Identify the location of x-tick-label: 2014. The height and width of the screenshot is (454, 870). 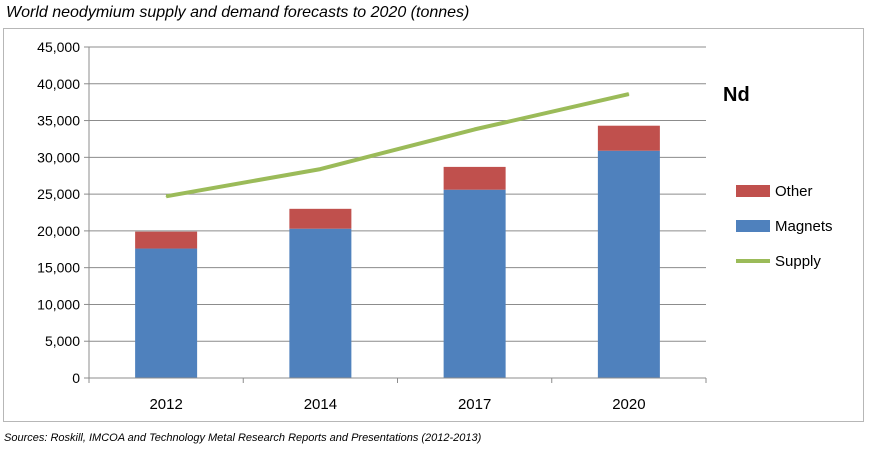
(320, 404).